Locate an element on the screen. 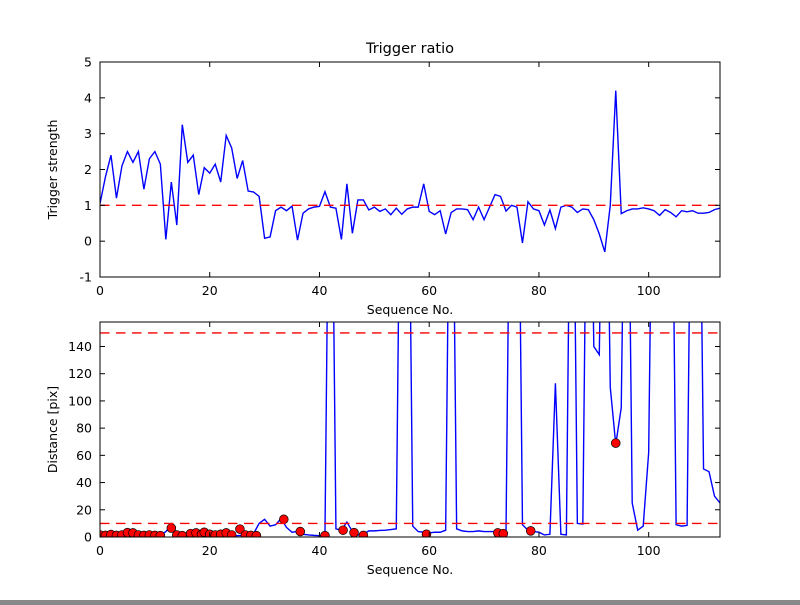  y-tick-label: 1 is located at coordinates (88, 205).